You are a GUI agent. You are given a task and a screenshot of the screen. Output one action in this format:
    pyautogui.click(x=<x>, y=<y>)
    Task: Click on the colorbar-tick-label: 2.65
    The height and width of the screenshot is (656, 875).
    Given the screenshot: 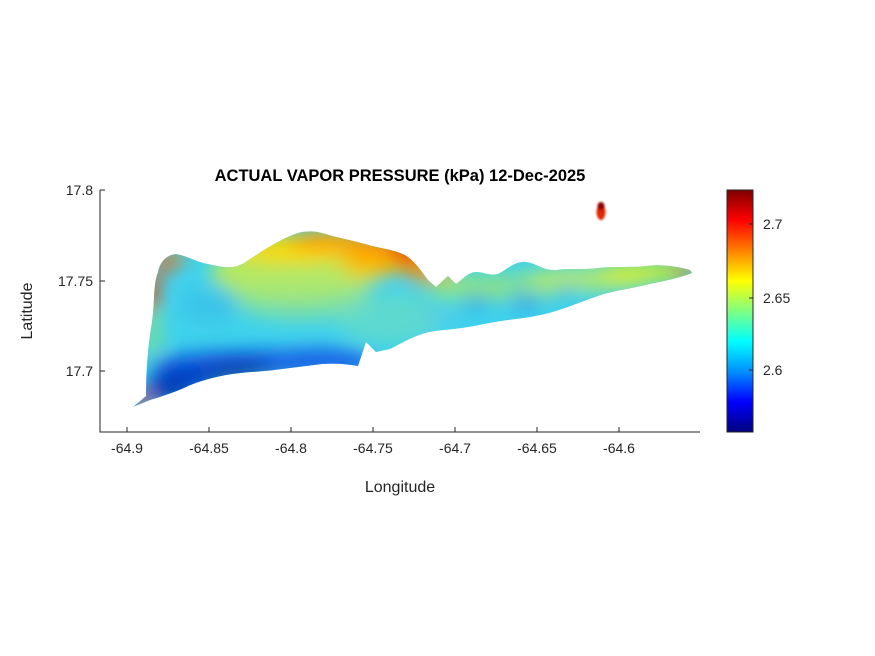 What is the action you would take?
    pyautogui.click(x=776, y=298)
    